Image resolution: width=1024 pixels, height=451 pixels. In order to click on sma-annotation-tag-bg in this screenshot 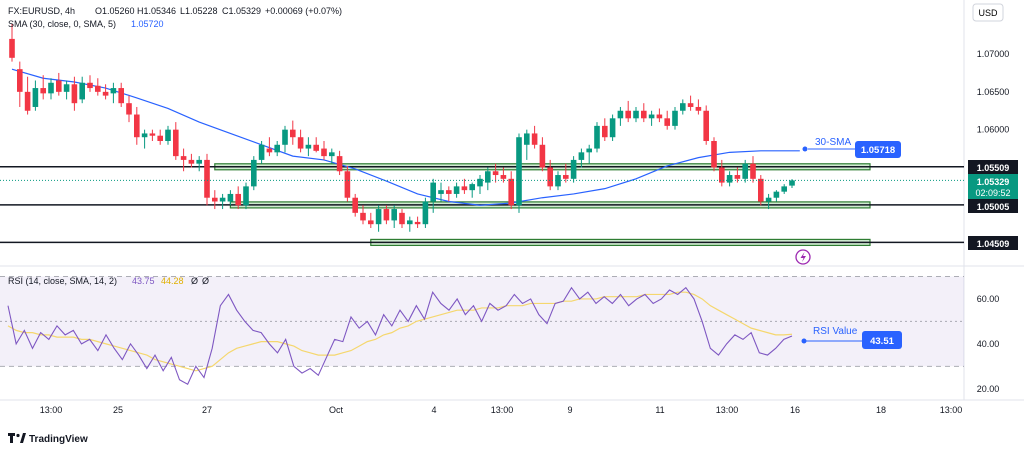, I will do `click(878, 149)`.